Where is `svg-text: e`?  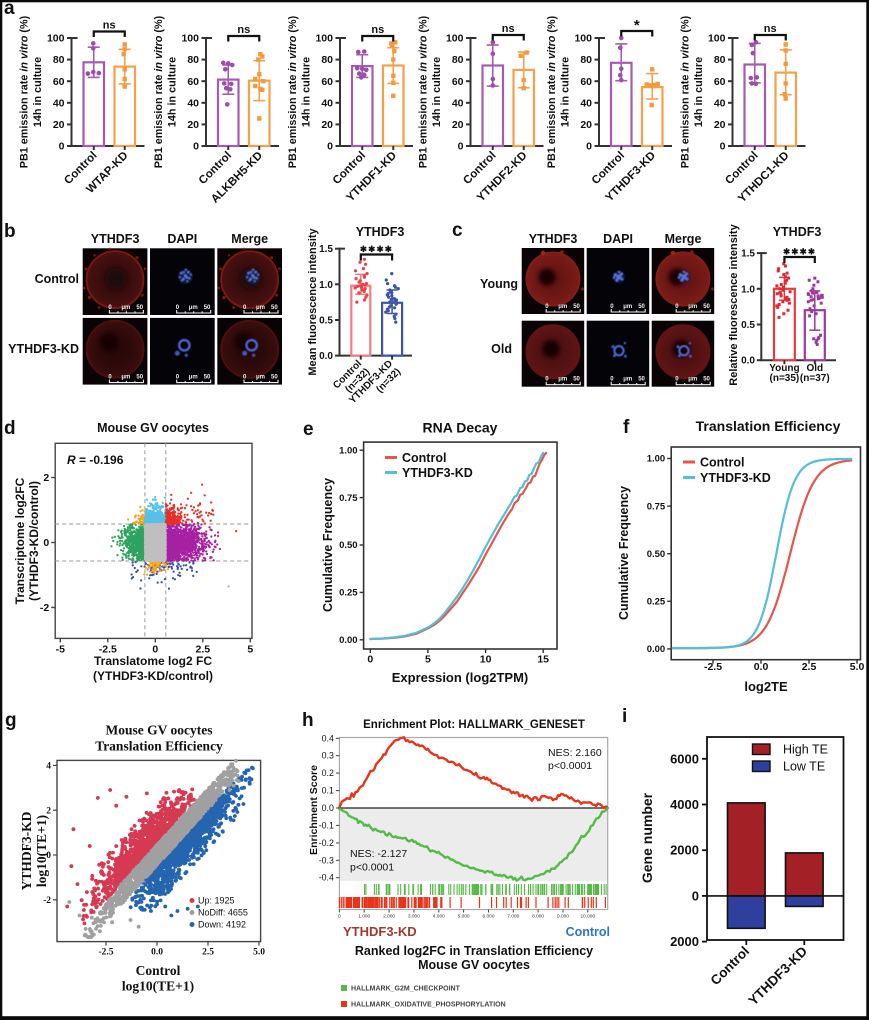
svg-text: e is located at coordinates (308, 429).